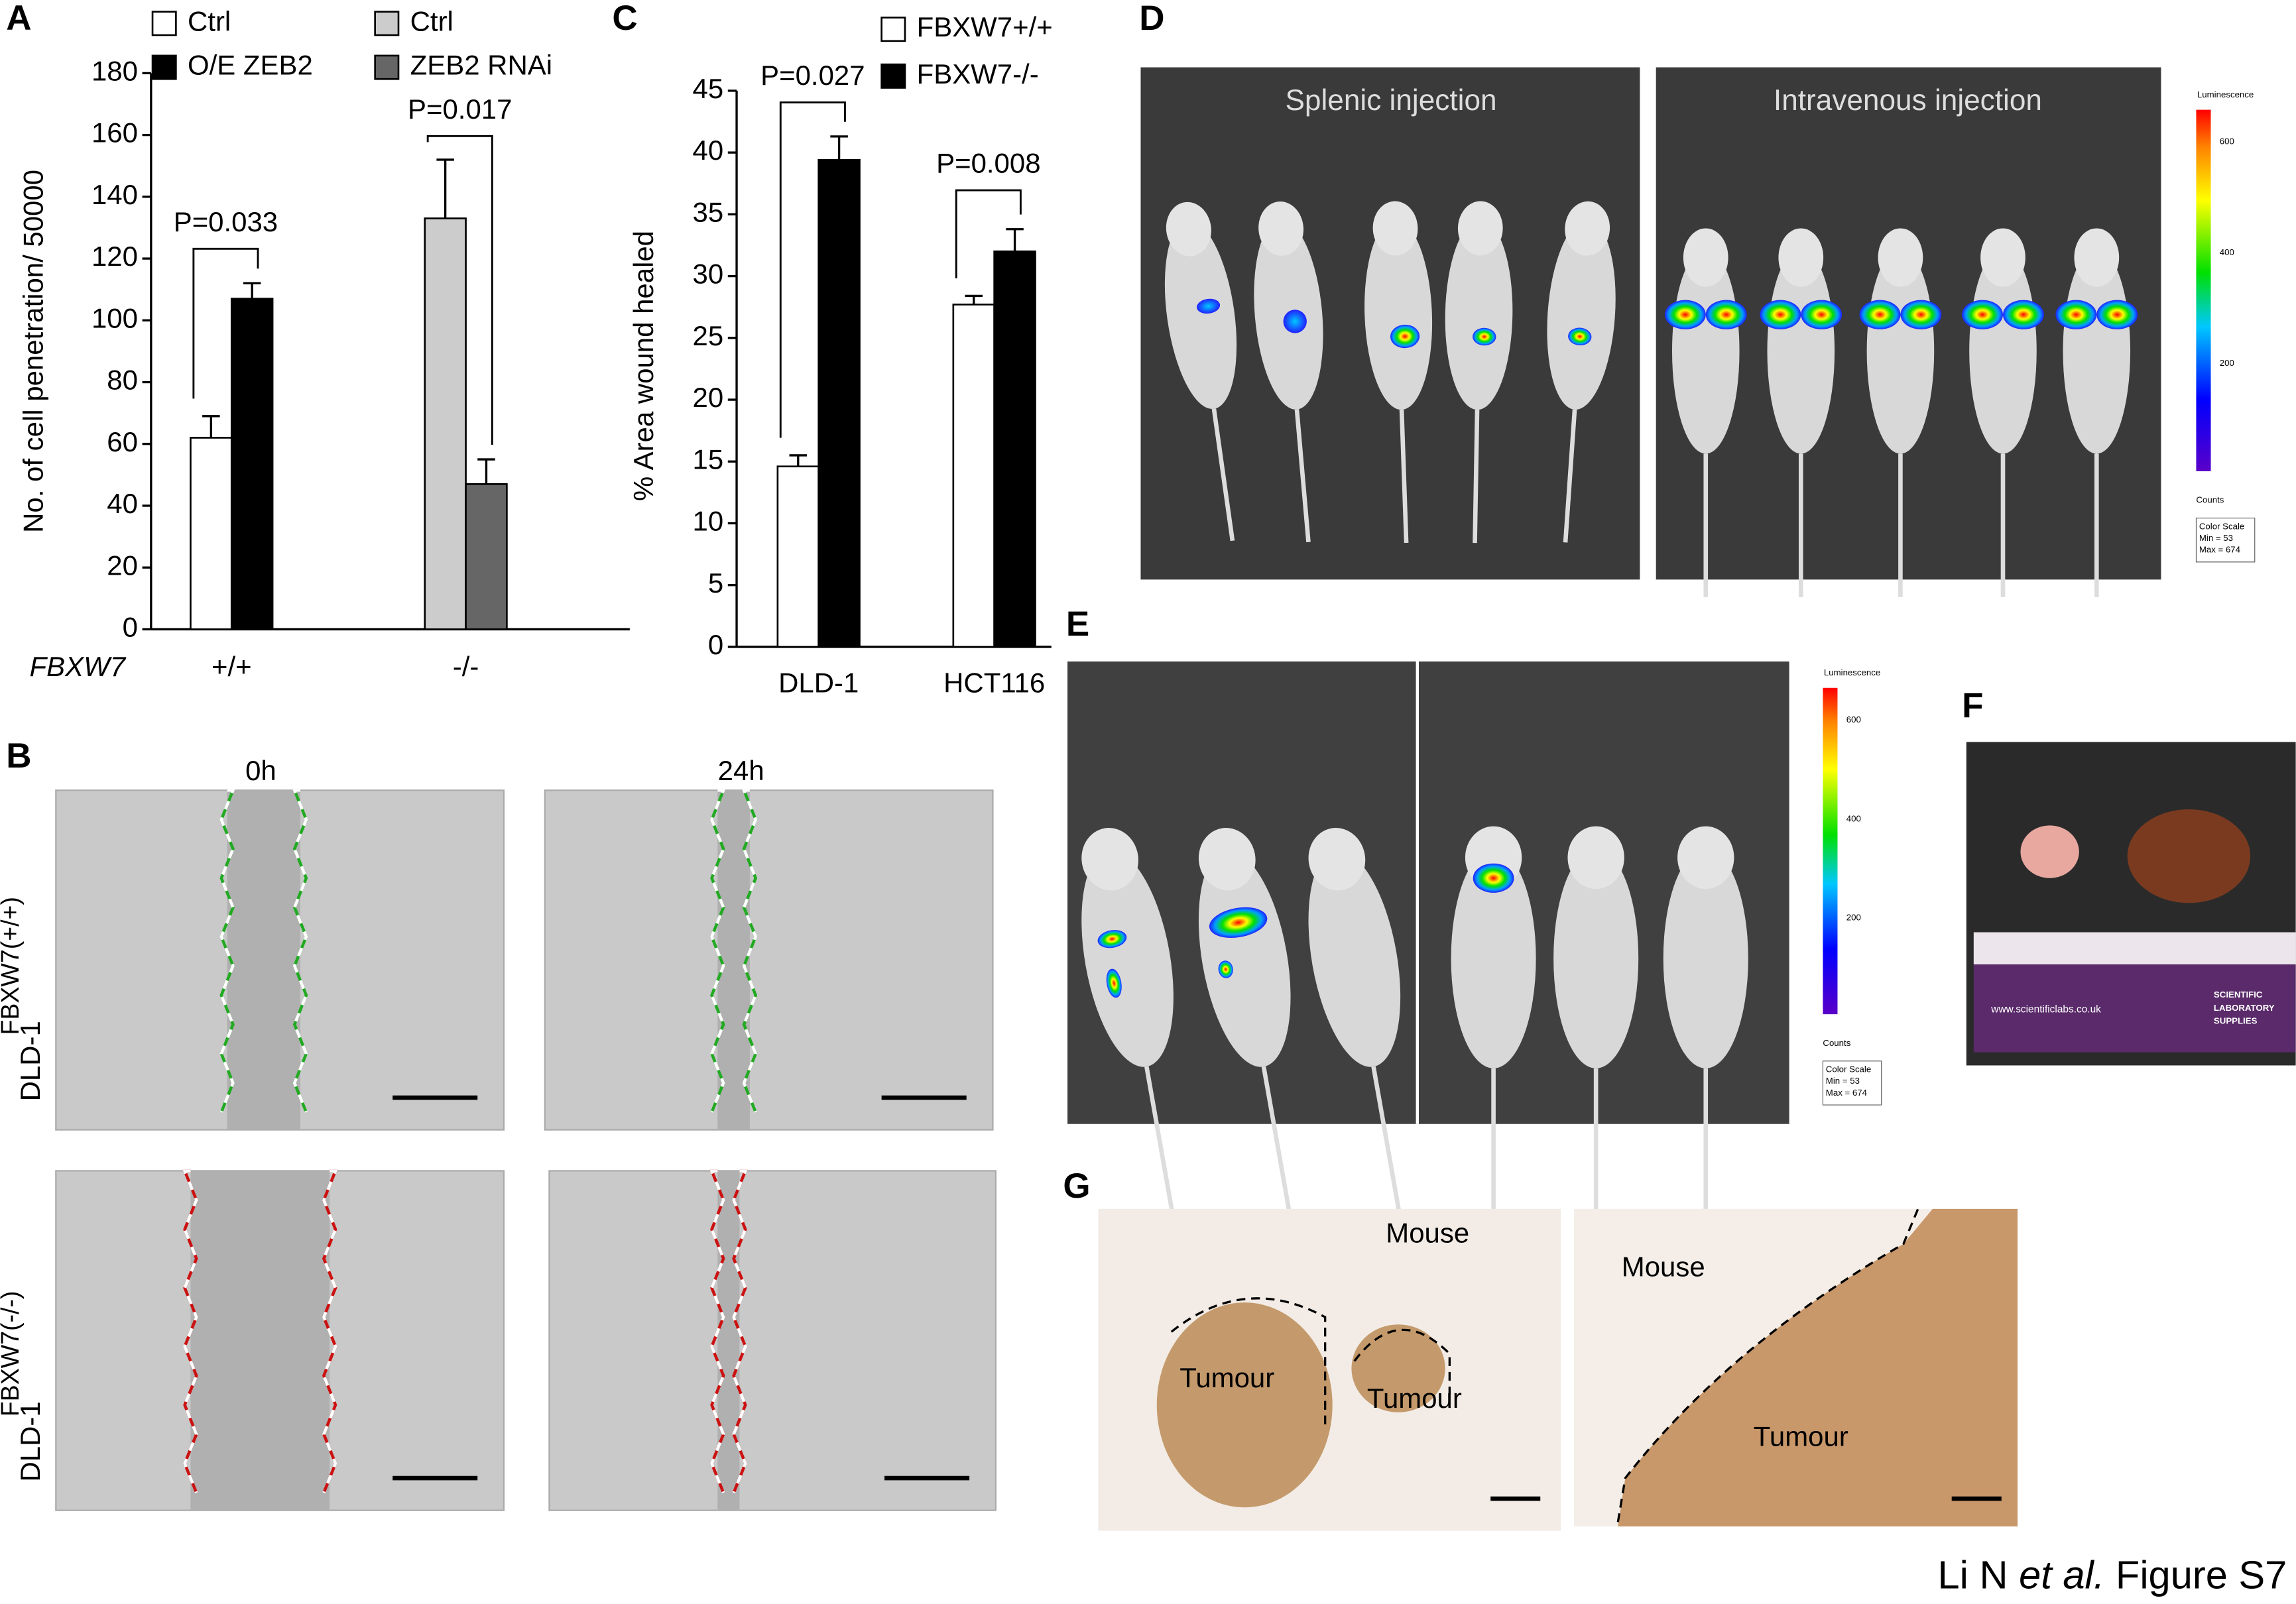 This screenshot has height=1604, width=2296. Describe the element at coordinates (715, 583) in the screenshot. I see `y-tick-label: 5` at that location.